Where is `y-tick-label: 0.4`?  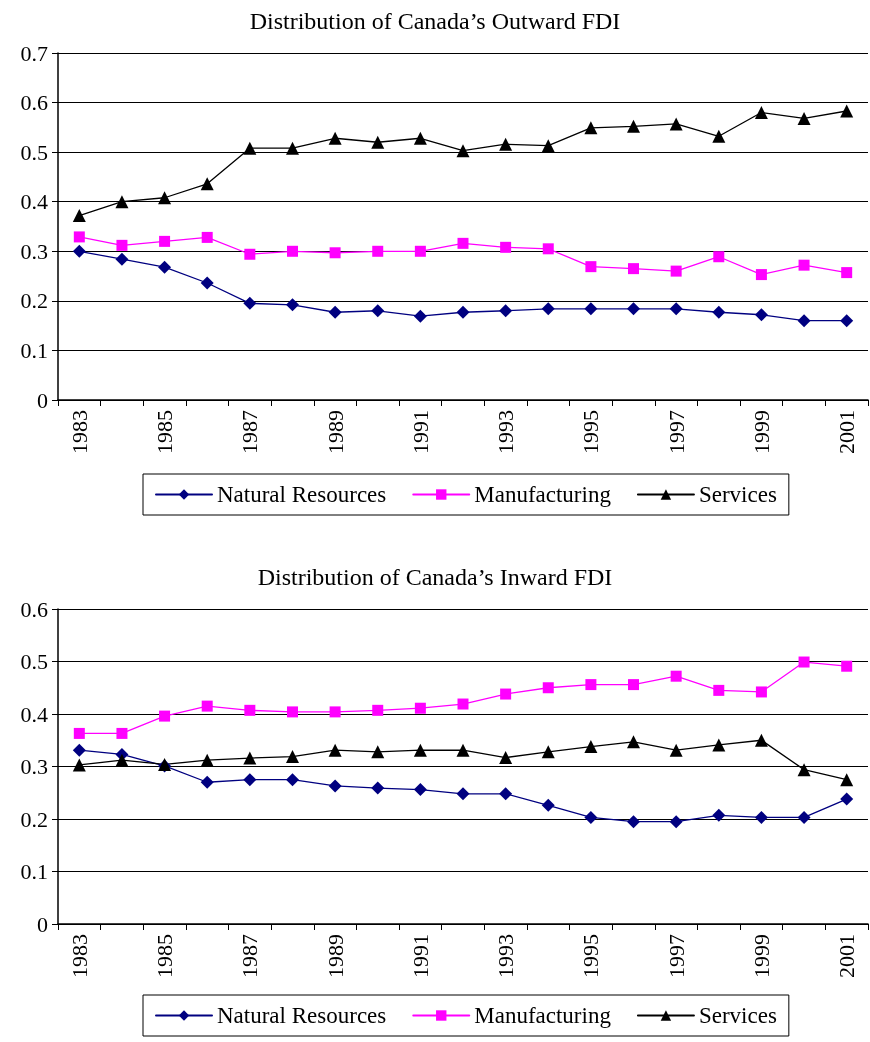
y-tick-label: 0.4 is located at coordinates (34, 714).